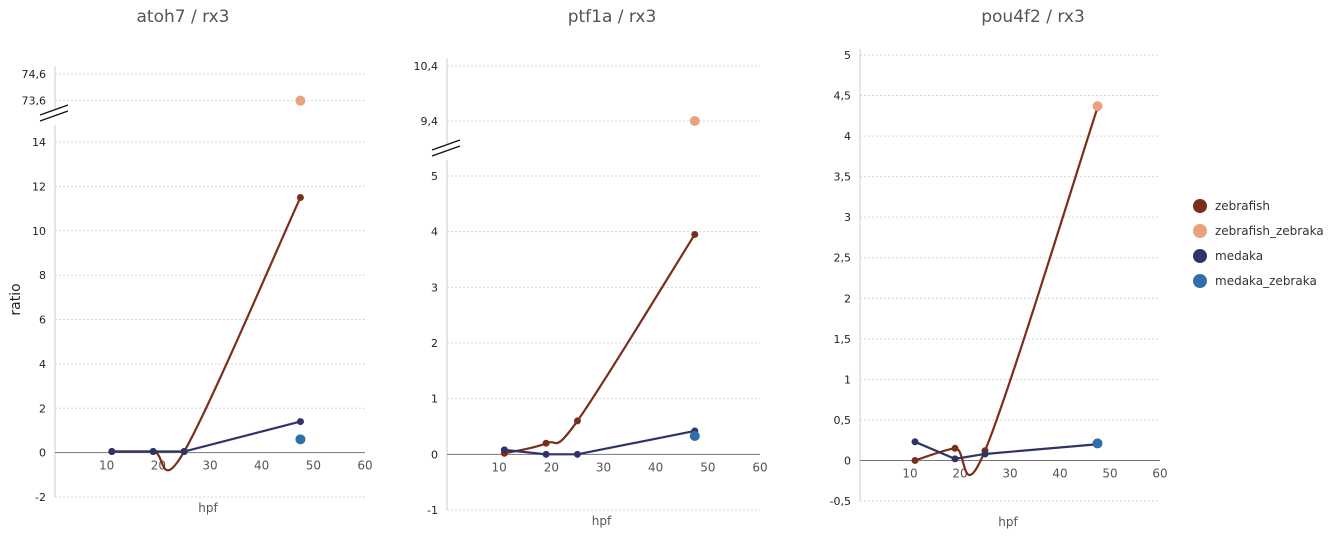 The width and height of the screenshot is (1340, 536). Describe the element at coordinates (39, 142) in the screenshot. I see `y-tick-label: 14` at that location.